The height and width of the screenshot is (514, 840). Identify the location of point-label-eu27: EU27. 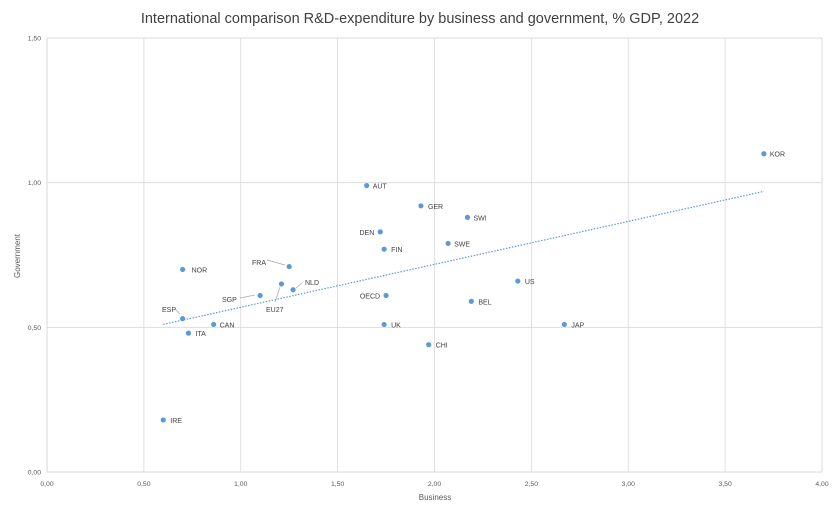
(275, 310).